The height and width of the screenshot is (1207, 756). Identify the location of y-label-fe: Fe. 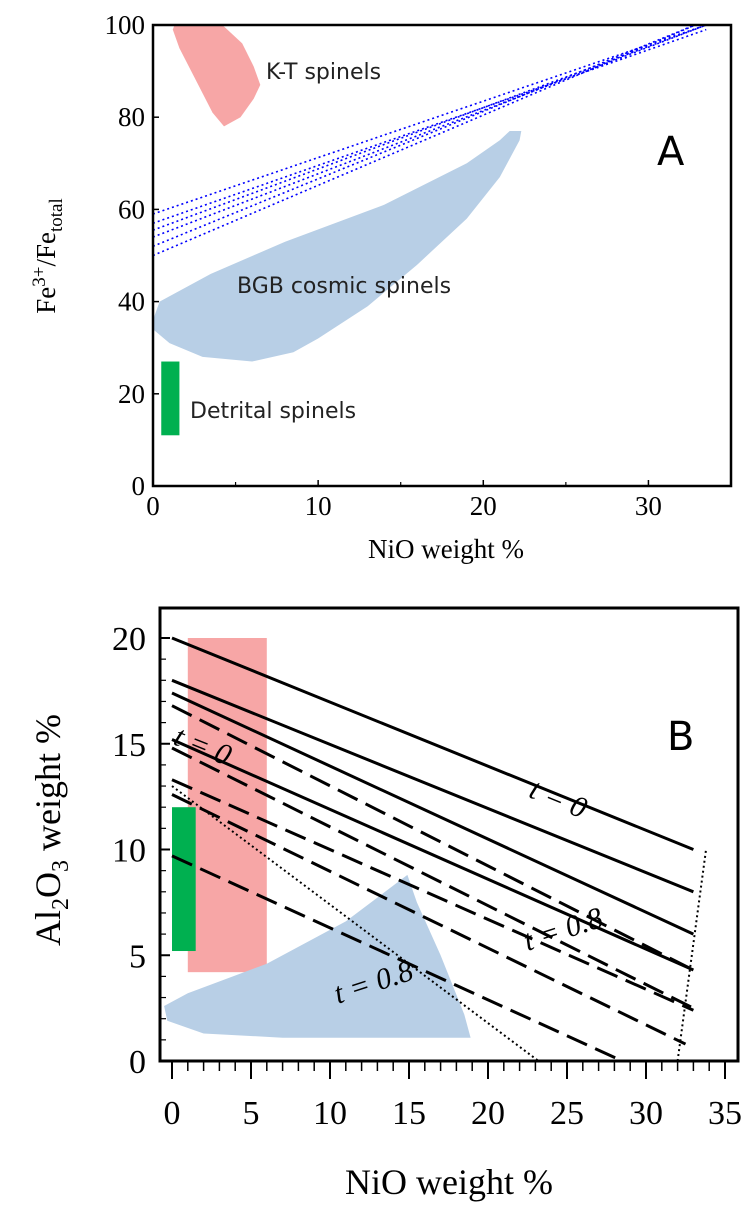
(46, 300).